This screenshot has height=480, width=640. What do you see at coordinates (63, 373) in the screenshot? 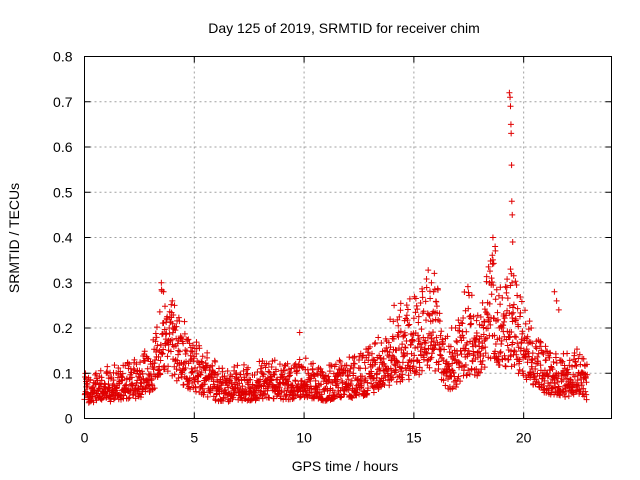
I see `y-tick-label: 0.1` at bounding box center [63, 373].